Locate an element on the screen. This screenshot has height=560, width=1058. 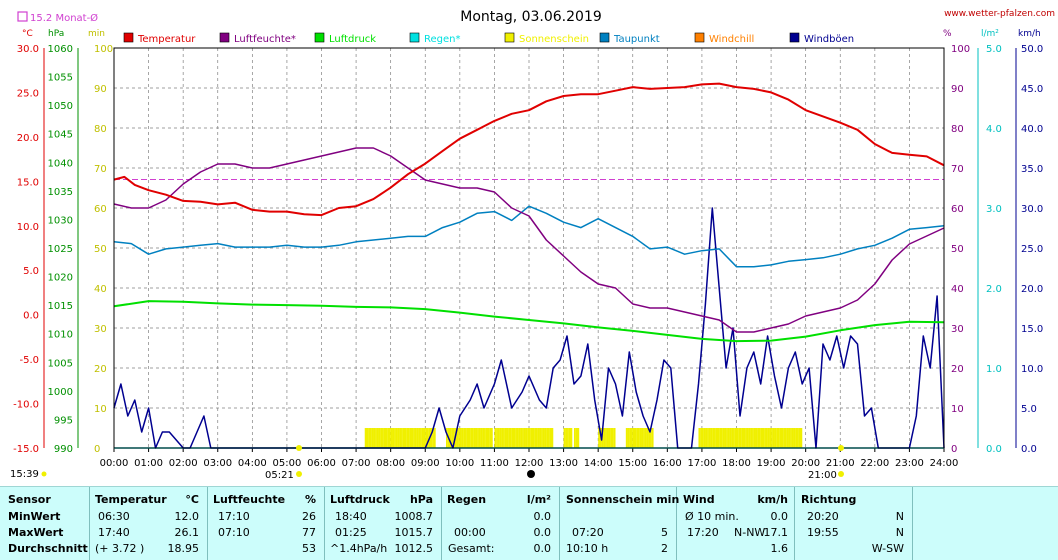
stats-press-max-time: 01:25 is located at coordinates (351, 532).